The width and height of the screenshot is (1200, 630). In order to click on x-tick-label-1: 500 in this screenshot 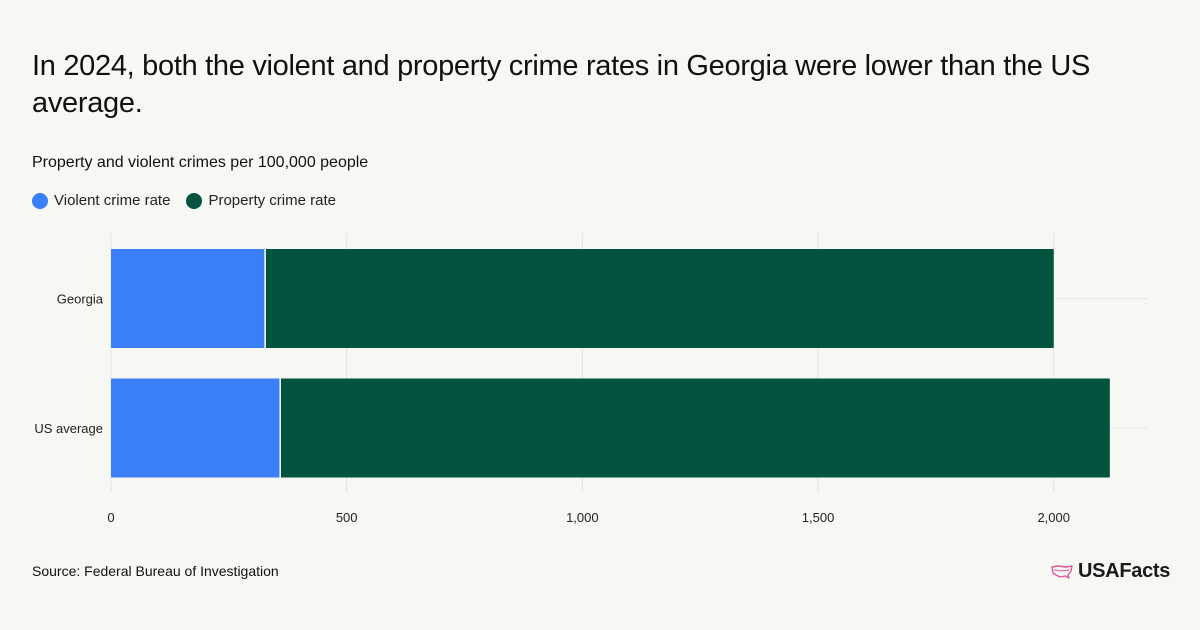, I will do `click(347, 517)`.